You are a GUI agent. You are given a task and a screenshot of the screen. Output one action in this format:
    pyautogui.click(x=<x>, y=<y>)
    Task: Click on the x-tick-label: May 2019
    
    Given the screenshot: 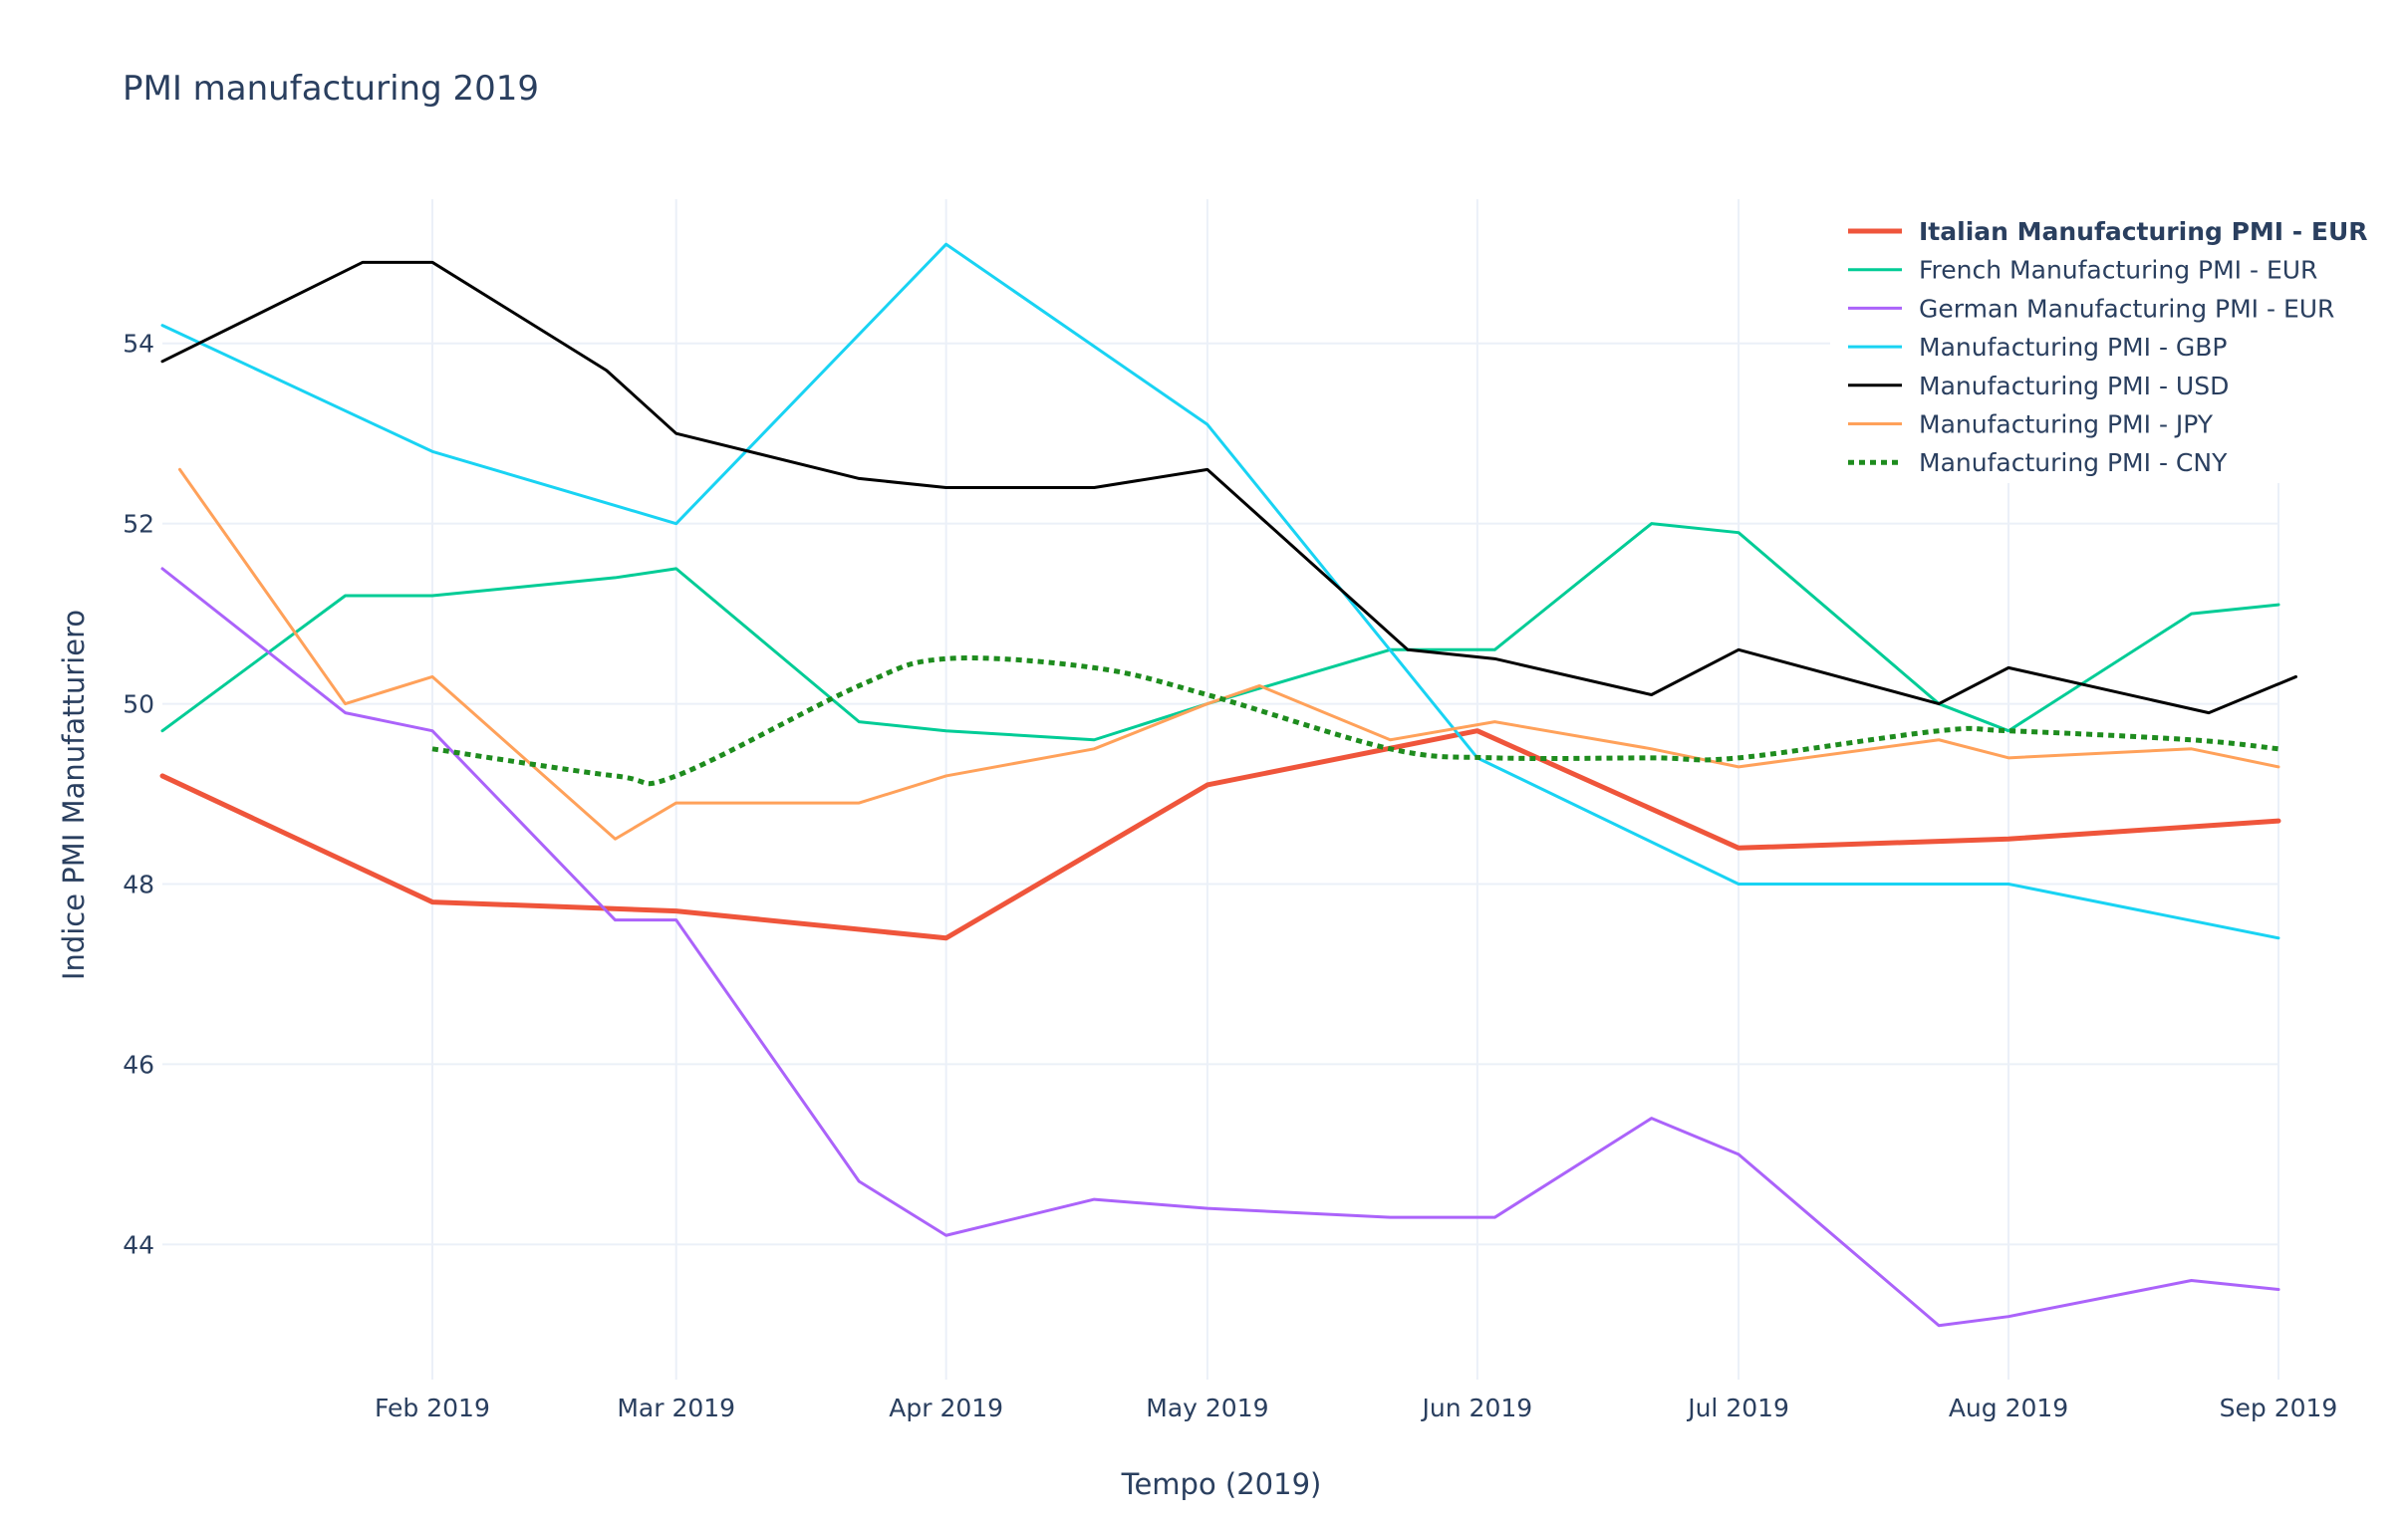 What is the action you would take?
    pyautogui.click(x=1207, y=1408)
    